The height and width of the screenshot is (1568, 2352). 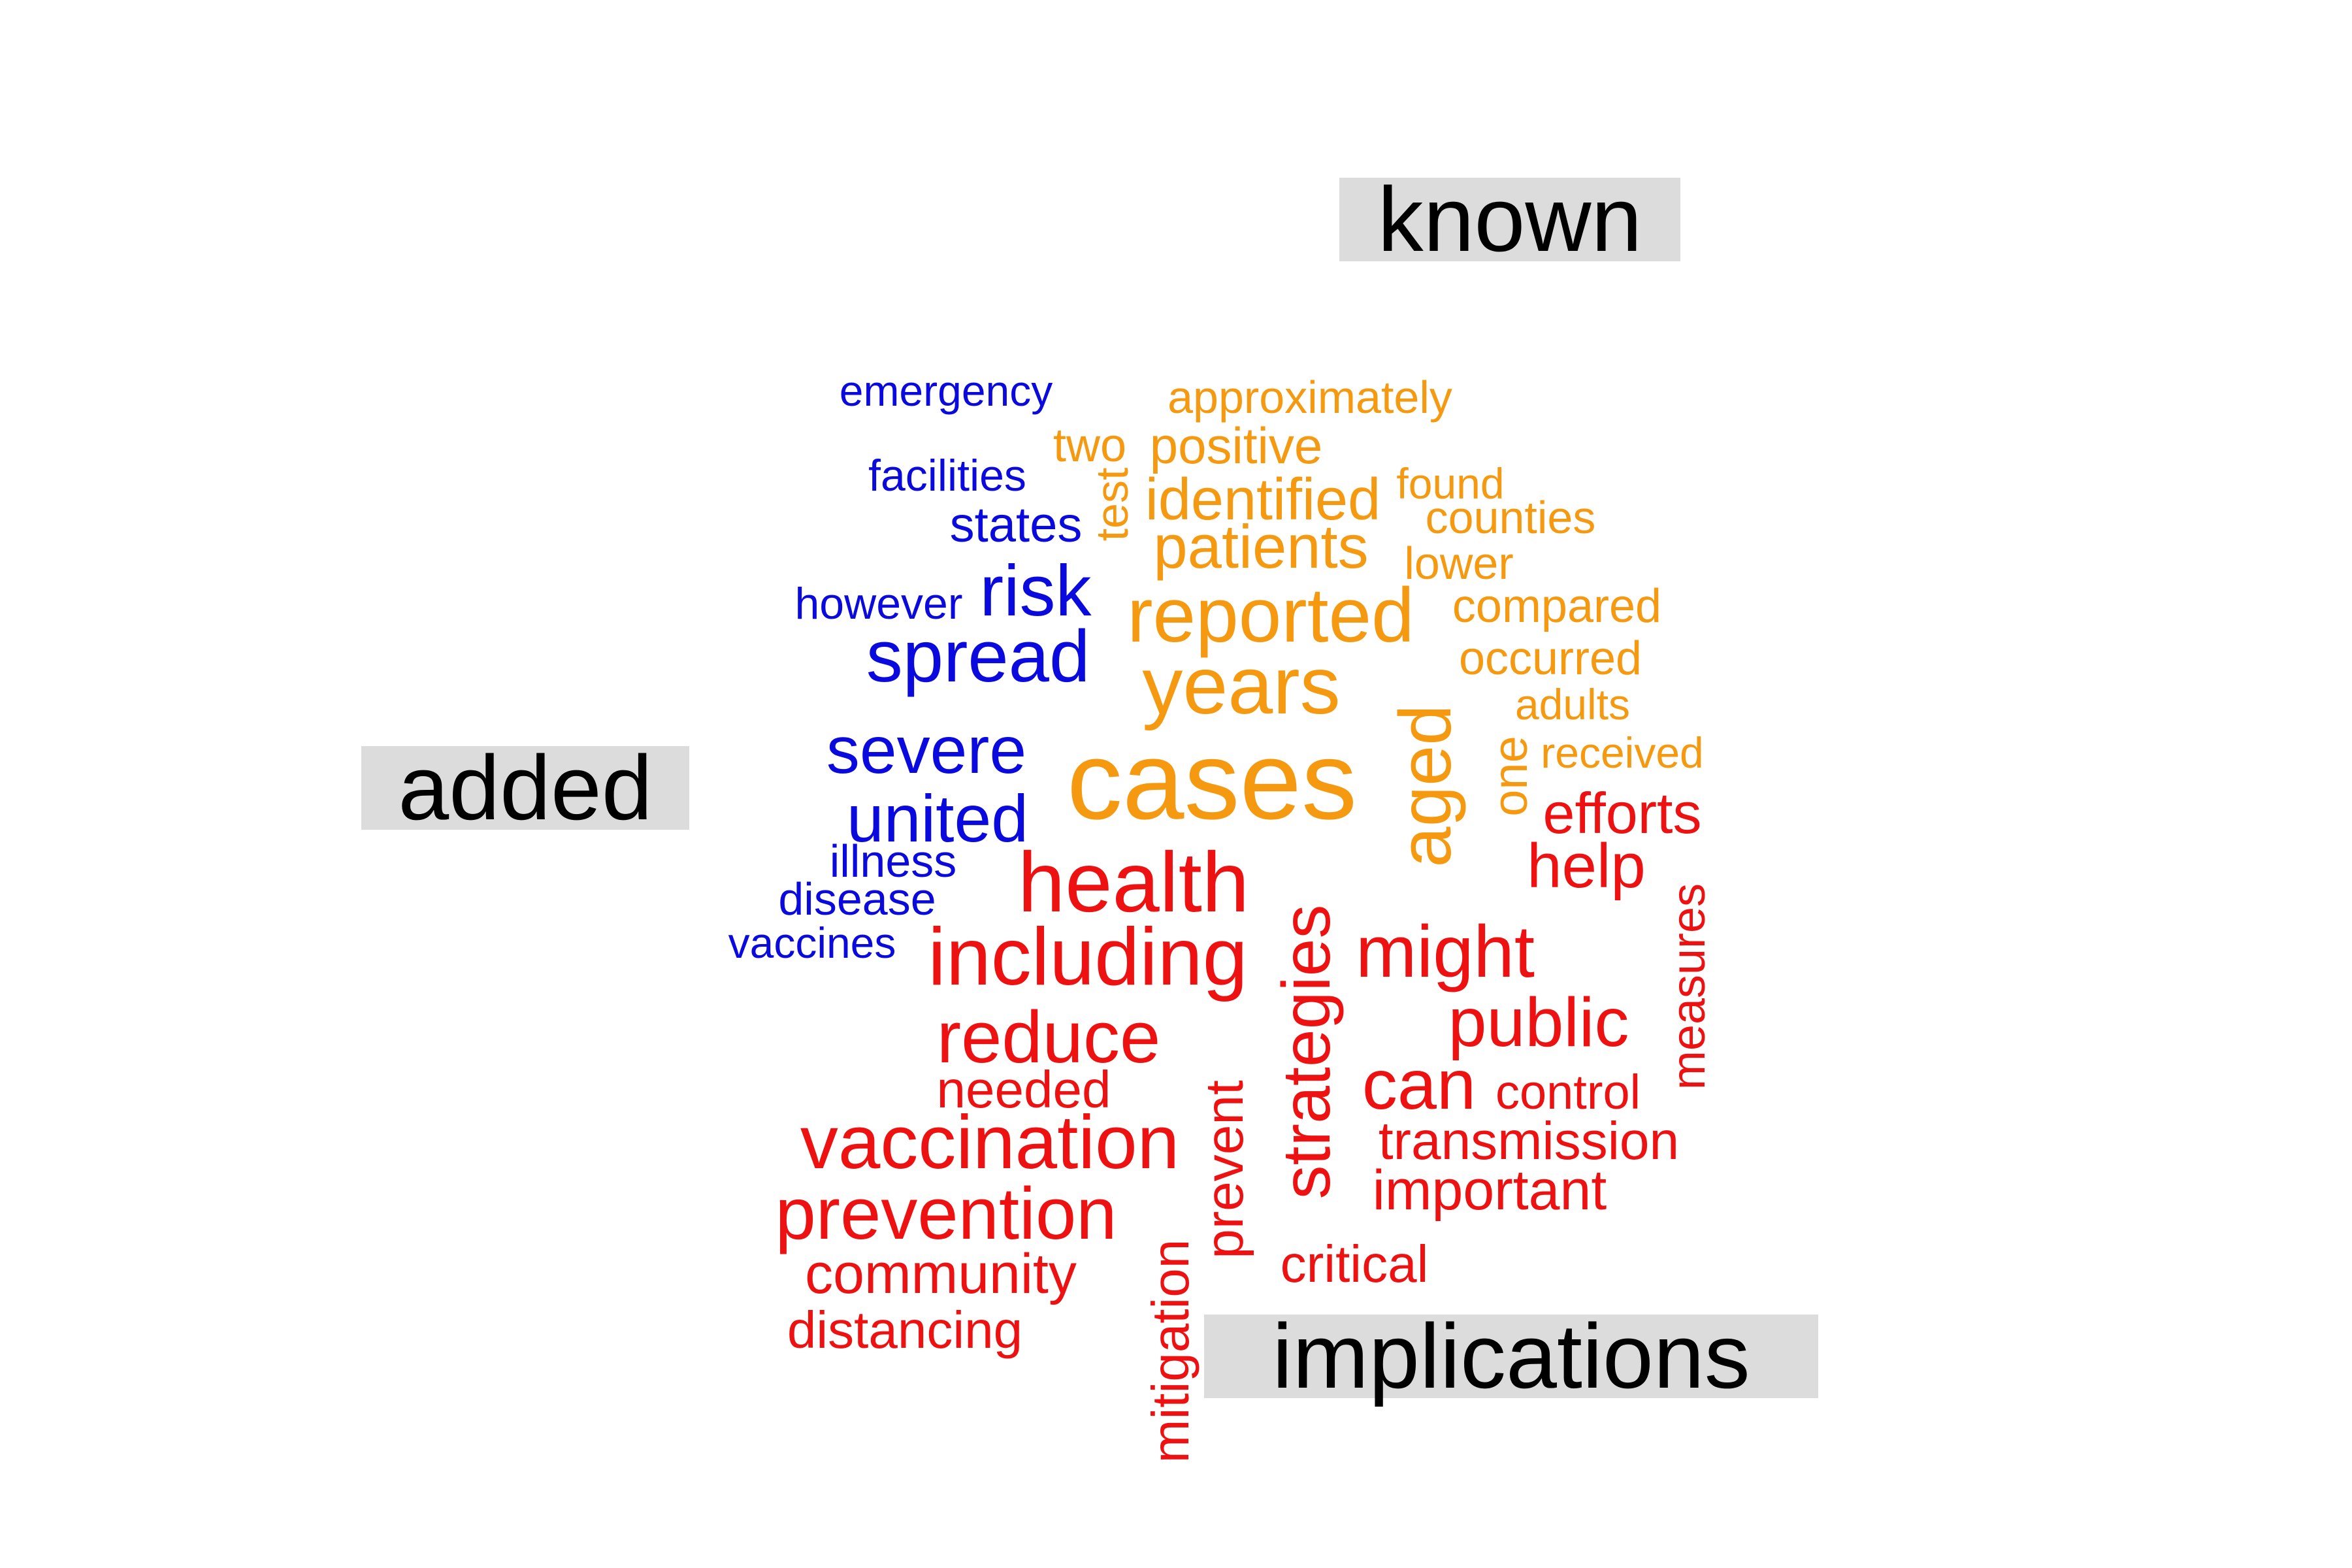 I want to click on word-occurred: occurred, so click(x=1550, y=658).